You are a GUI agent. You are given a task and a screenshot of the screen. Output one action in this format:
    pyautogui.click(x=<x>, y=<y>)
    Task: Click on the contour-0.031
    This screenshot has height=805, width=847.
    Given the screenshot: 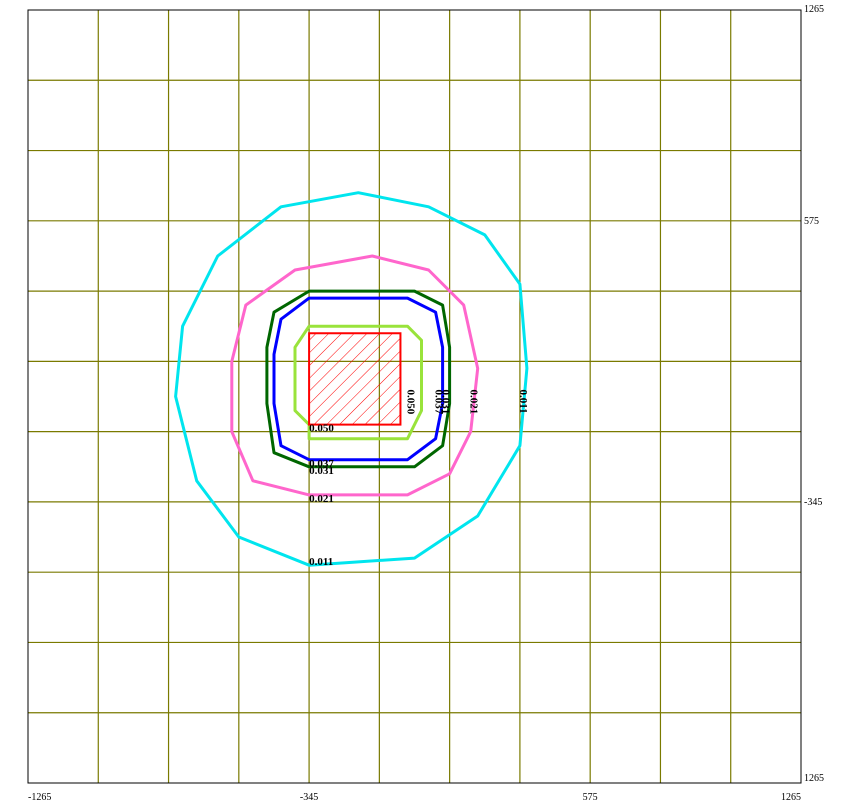 What is the action you would take?
    pyautogui.click(x=358, y=379)
    